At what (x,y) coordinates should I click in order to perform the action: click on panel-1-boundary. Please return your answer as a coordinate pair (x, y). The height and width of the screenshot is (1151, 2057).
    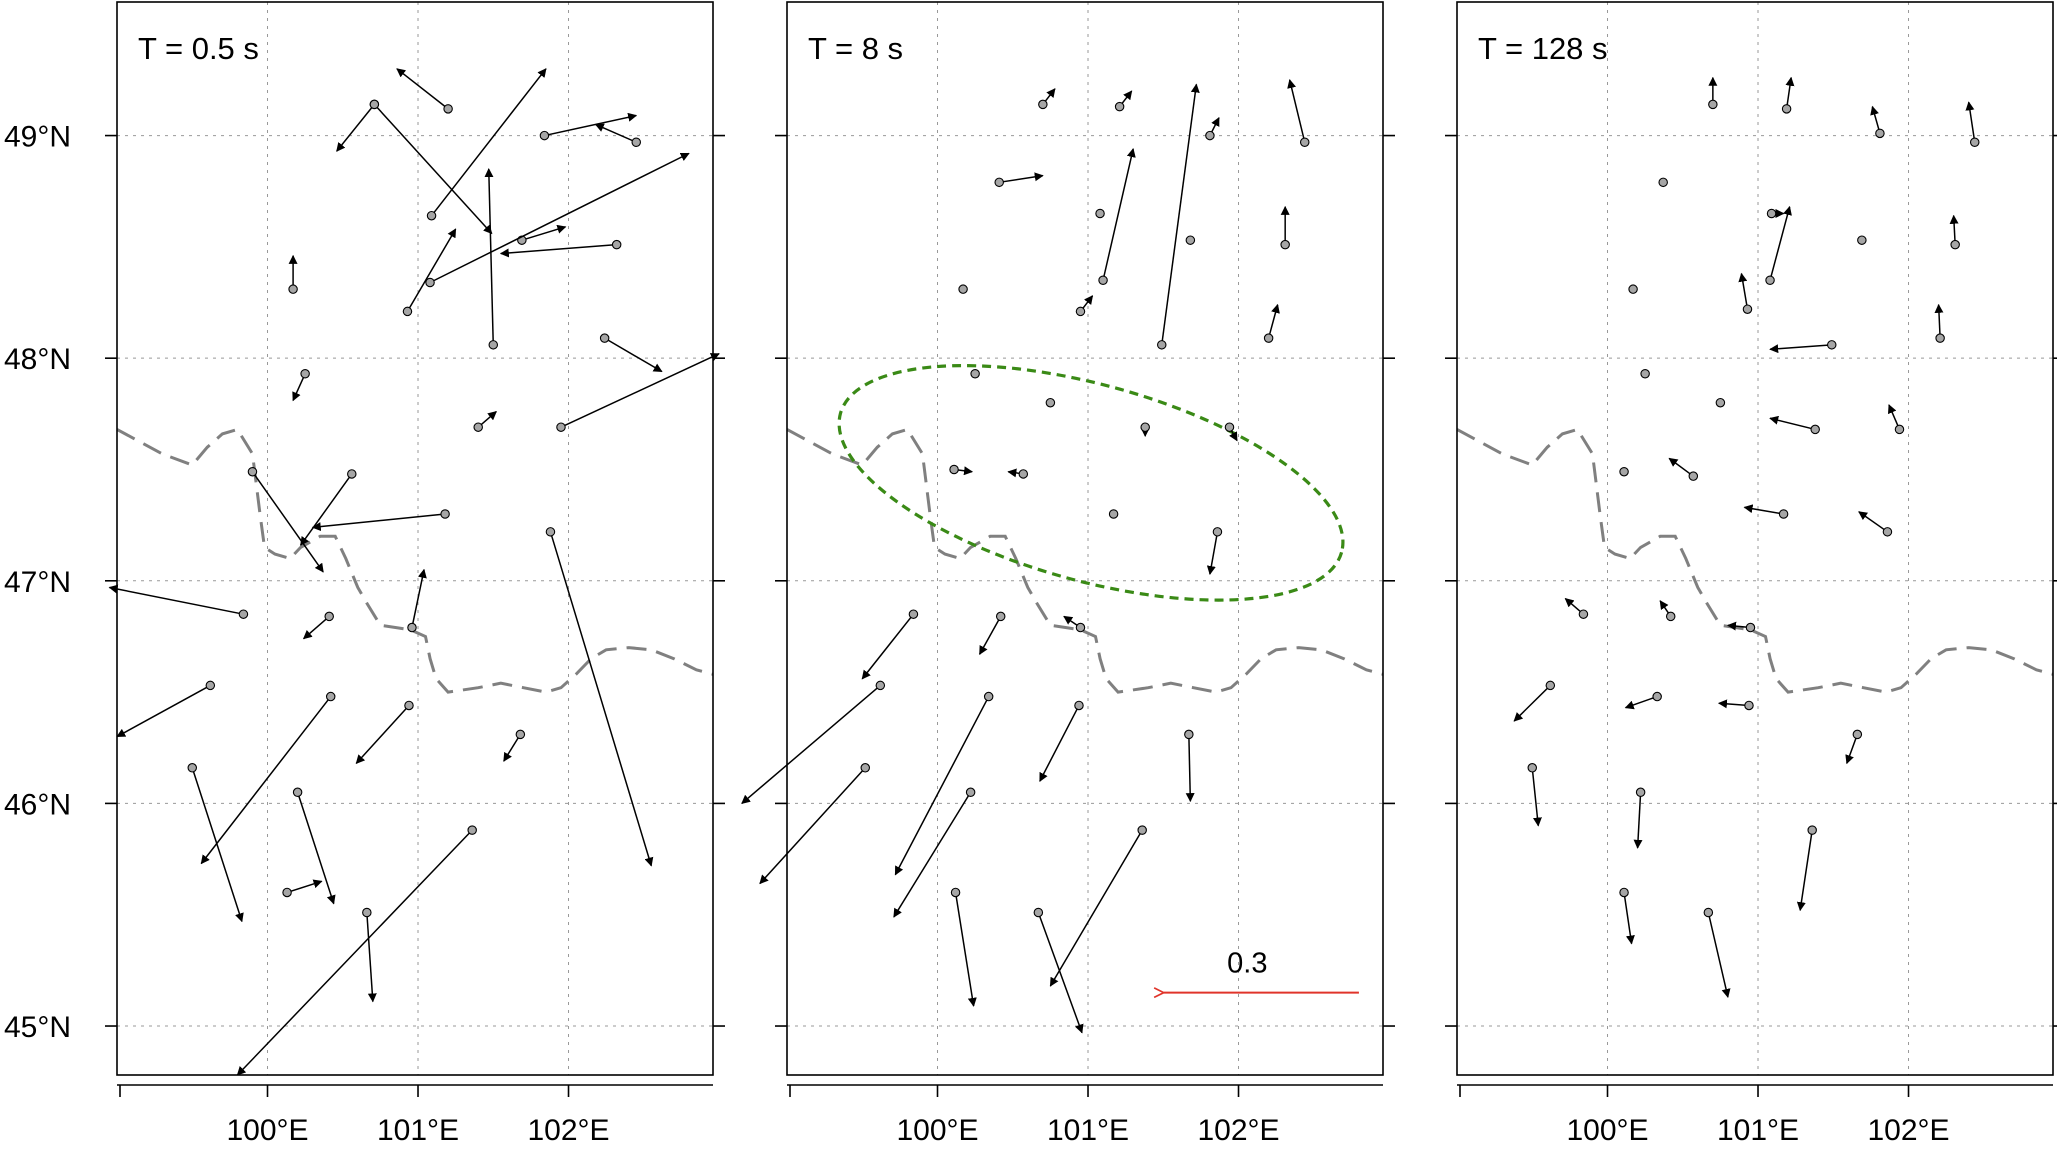
    Looking at the image, I should click on (1085, 560).